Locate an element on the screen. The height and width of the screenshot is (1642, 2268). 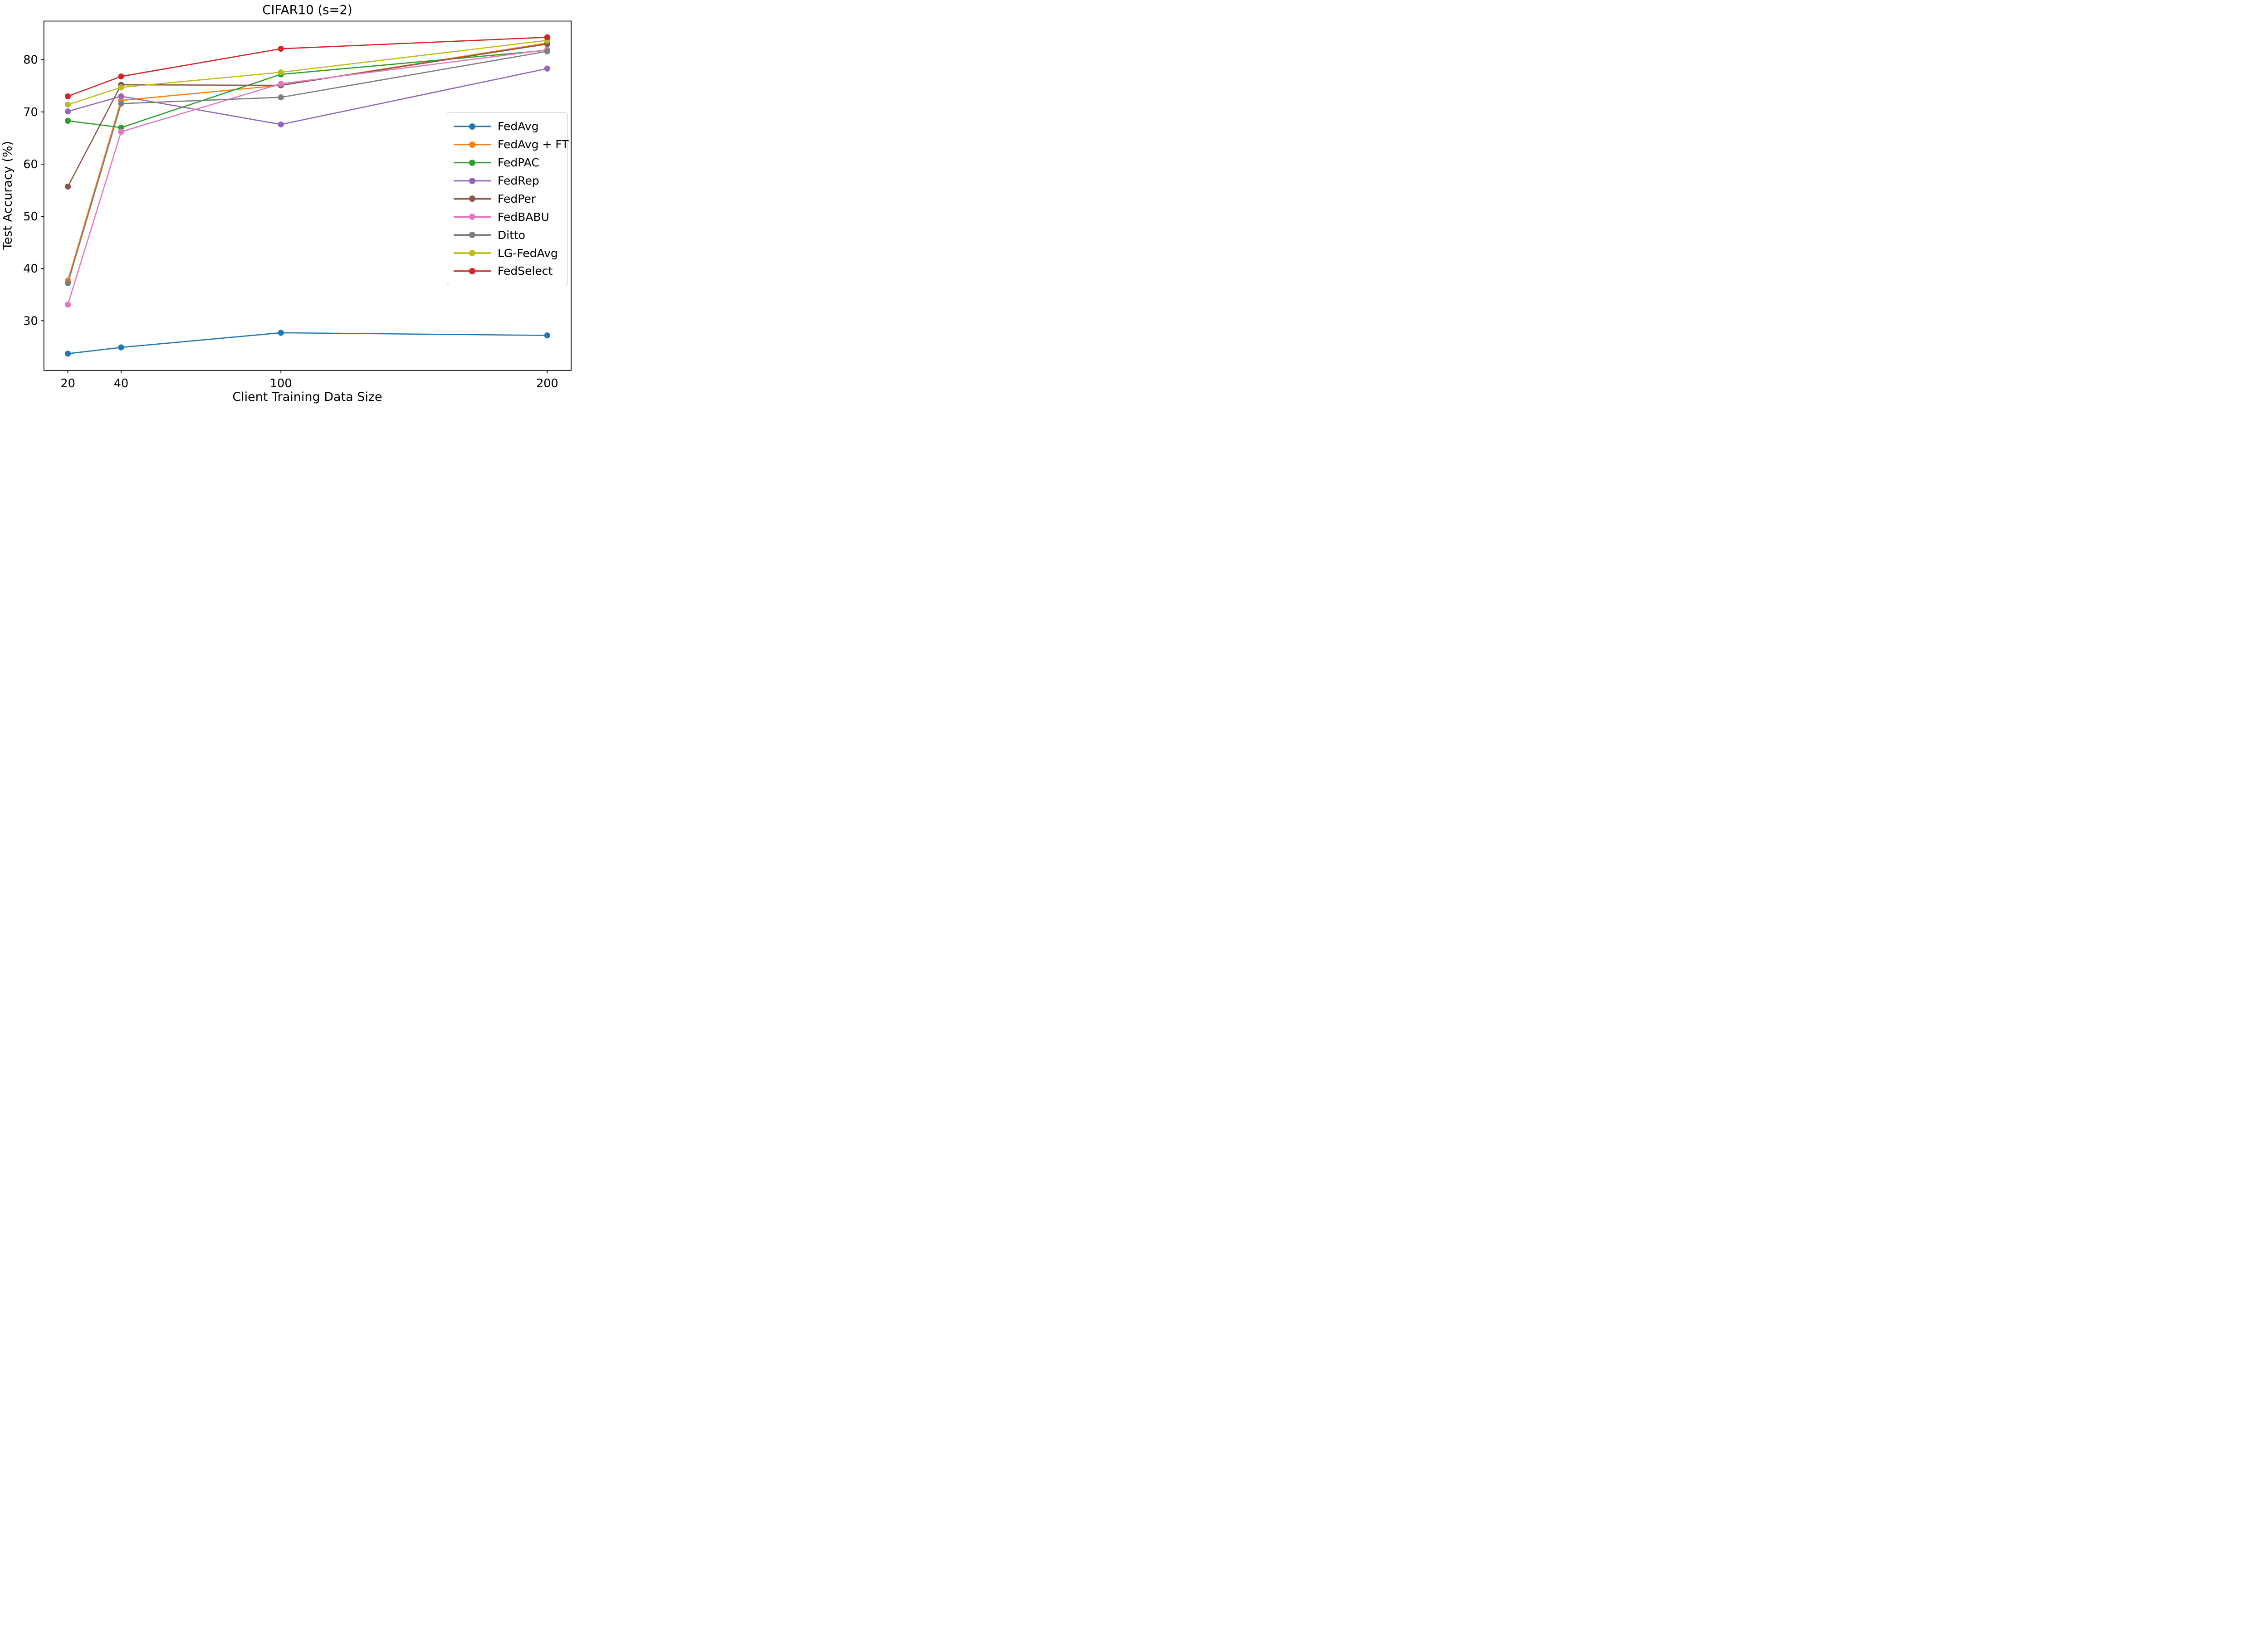
x-tick-label: 200 is located at coordinates (547, 383).